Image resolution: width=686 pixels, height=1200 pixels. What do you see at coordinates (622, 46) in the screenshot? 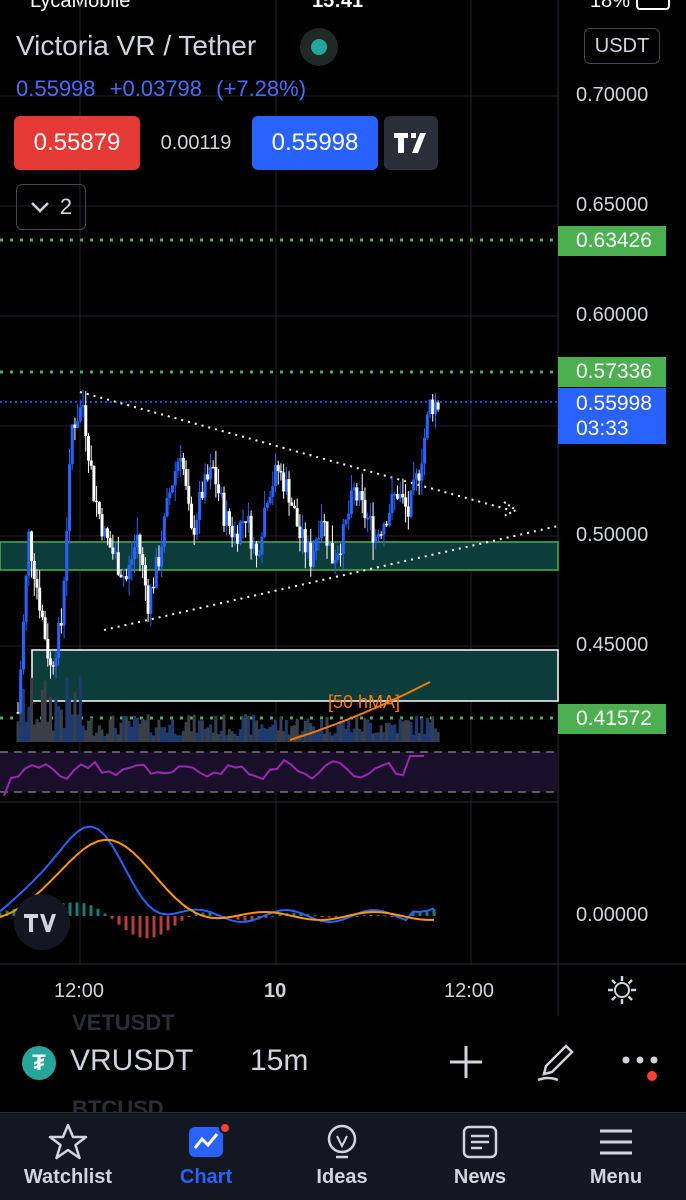
I see `currency-button: USDT` at bounding box center [622, 46].